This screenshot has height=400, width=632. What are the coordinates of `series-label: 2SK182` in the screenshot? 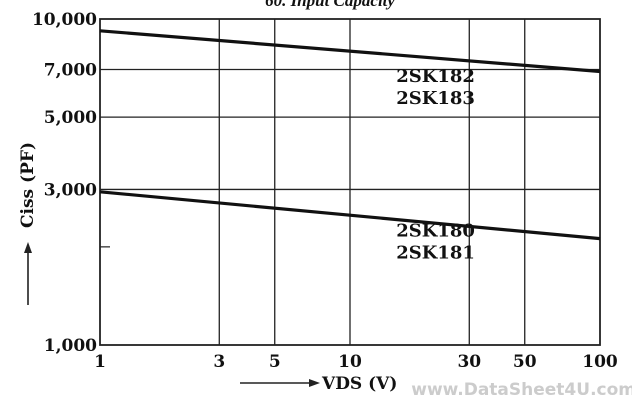 It's located at (435, 76).